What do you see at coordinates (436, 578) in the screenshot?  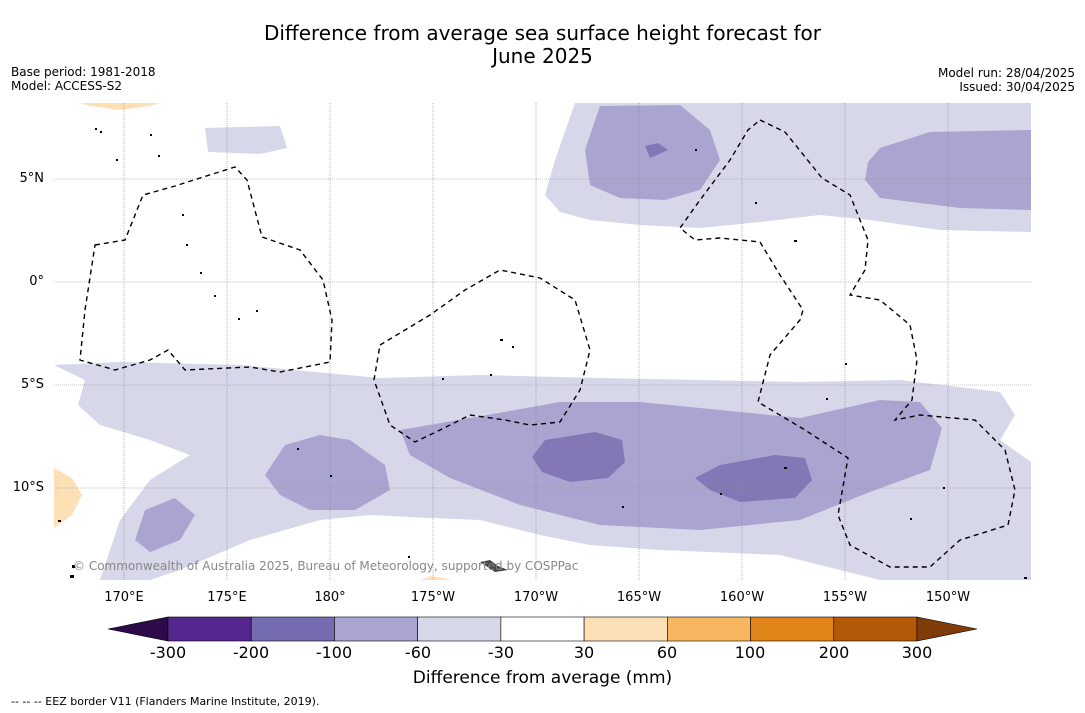 I see `land-patch-south` at bounding box center [436, 578].